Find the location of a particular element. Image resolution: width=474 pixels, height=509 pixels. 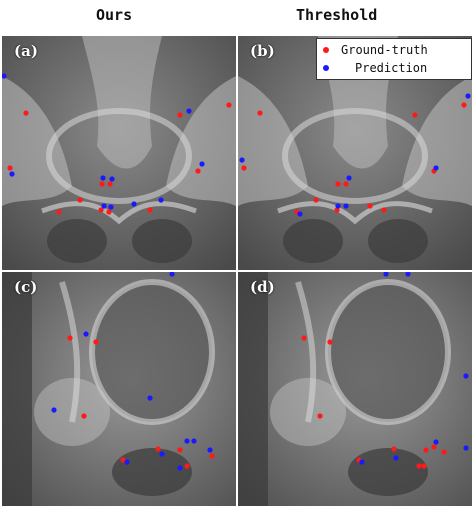

column-header-ours: Ours is located at coordinates (114, 15).